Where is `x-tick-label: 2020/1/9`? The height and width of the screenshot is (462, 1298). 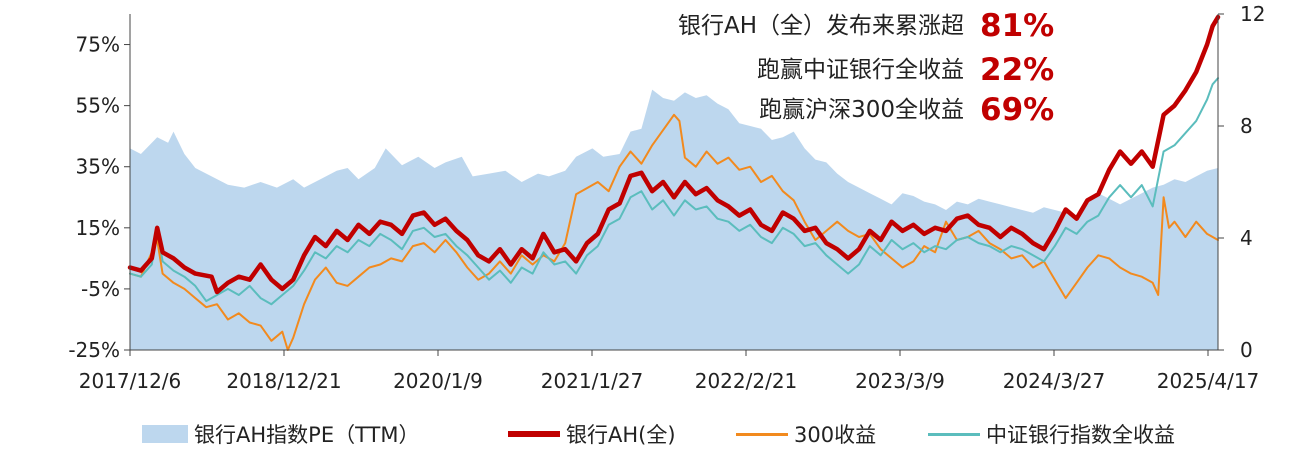
x-tick-label: 2020/1/9 is located at coordinates (438, 381).